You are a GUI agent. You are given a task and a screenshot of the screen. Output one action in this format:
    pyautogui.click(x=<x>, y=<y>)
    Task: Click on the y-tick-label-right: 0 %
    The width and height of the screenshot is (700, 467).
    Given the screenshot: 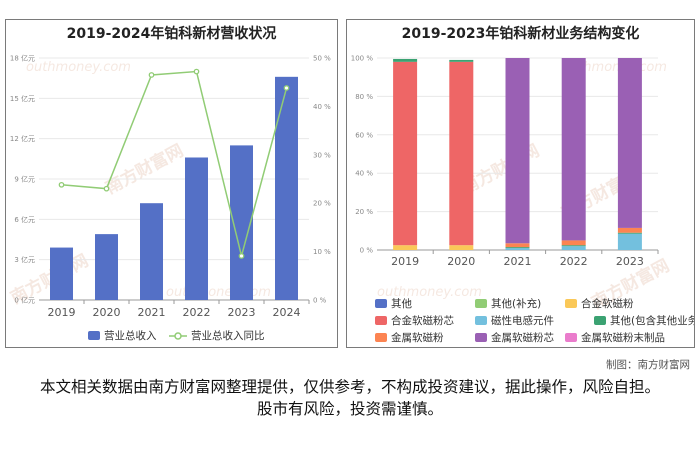 What is the action you would take?
    pyautogui.click(x=320, y=301)
    